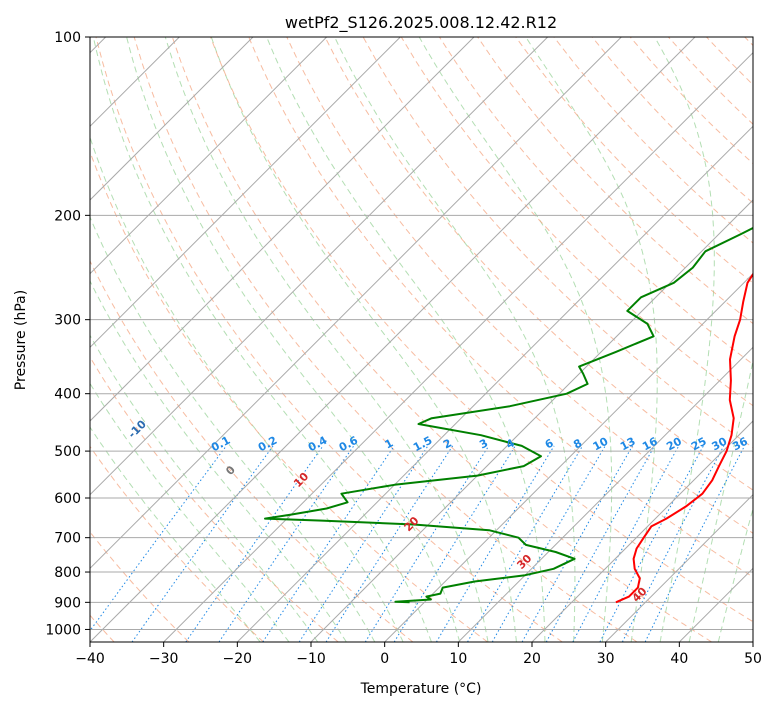 The image size is (775, 708). Describe the element at coordinates (628, 444) in the screenshot. I see `mixing-ratio-label: 13` at that location.